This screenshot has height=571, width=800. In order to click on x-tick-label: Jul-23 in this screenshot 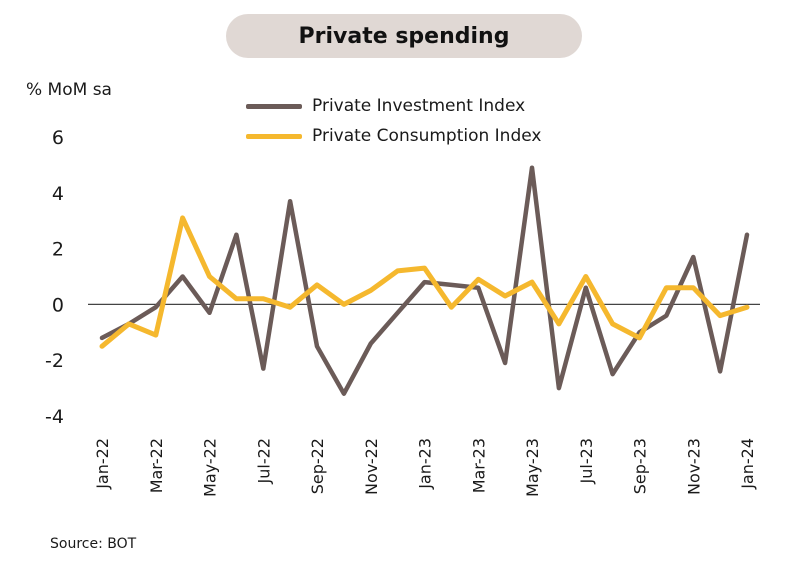, I will do `click(586, 461)`.